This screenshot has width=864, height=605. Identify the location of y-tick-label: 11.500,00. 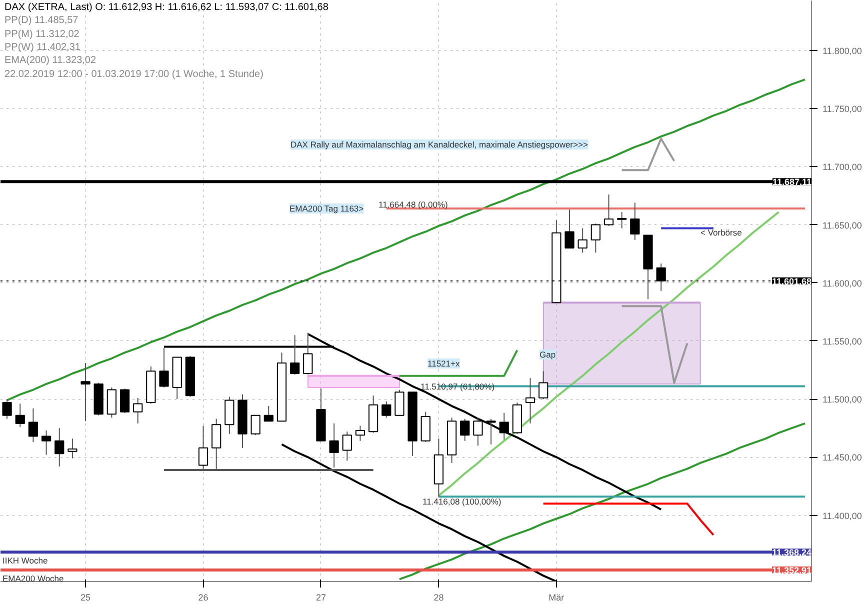
(842, 399).